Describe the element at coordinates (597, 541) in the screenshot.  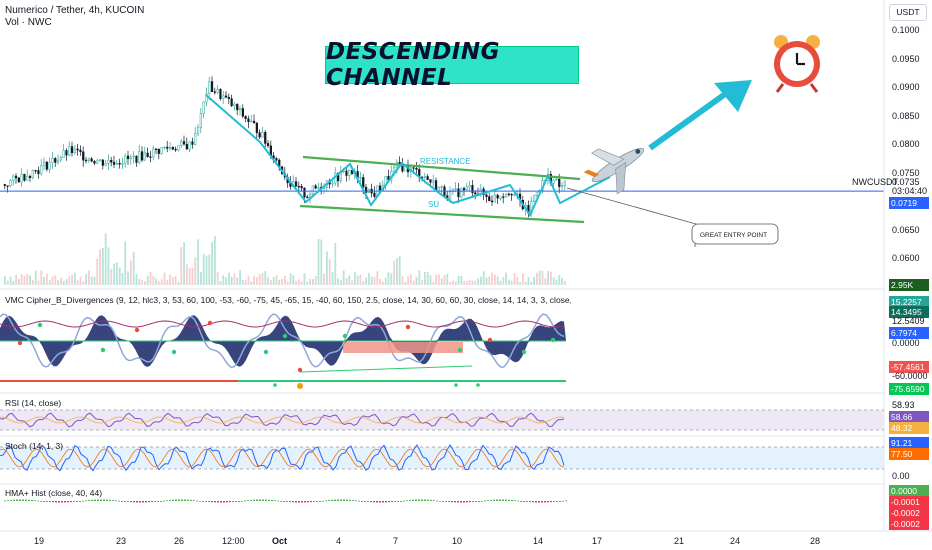
I see `time-tick-label: 17` at that location.